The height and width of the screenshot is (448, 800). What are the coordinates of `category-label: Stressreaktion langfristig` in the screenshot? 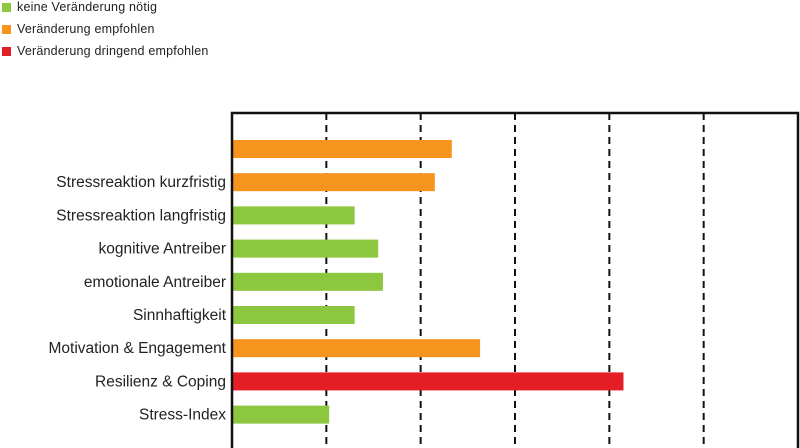 It's located at (141, 215).